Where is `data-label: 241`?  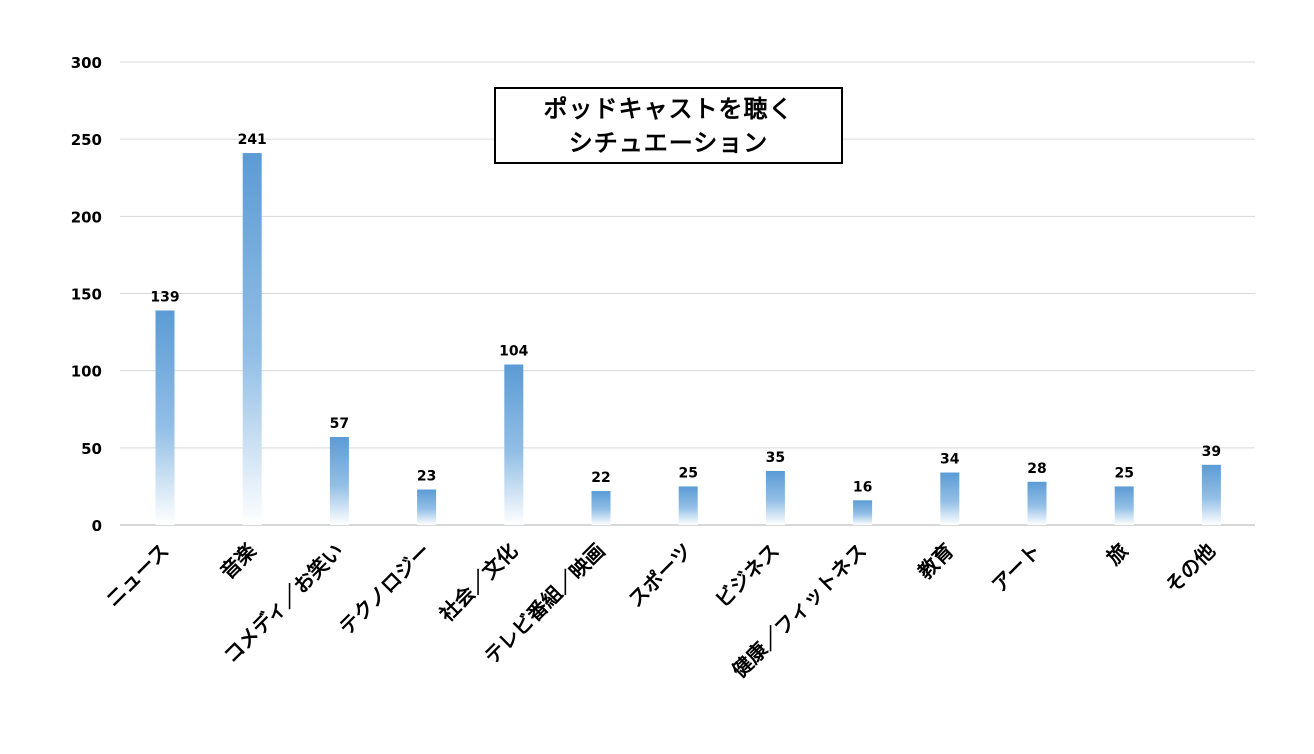
data-label: 241 is located at coordinates (252, 140).